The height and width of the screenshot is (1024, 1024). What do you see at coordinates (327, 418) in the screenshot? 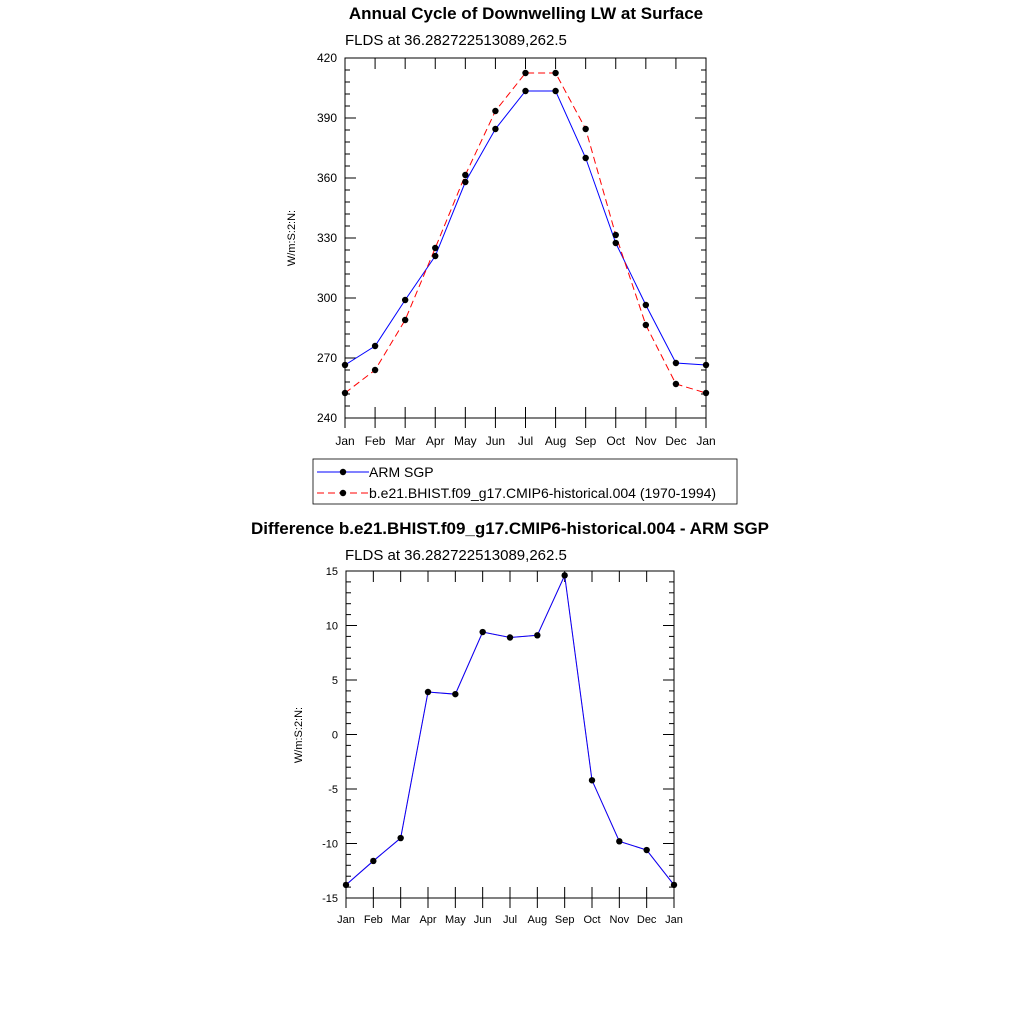
I see `y-tick-label: 240` at bounding box center [327, 418].